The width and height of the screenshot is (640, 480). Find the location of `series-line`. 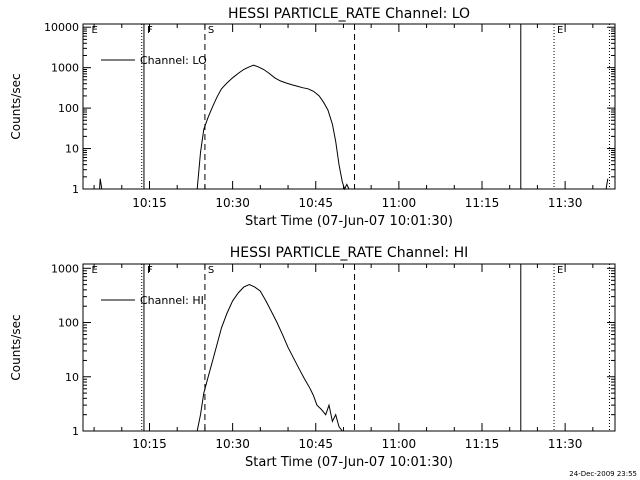

series-line is located at coordinates (269, 358).